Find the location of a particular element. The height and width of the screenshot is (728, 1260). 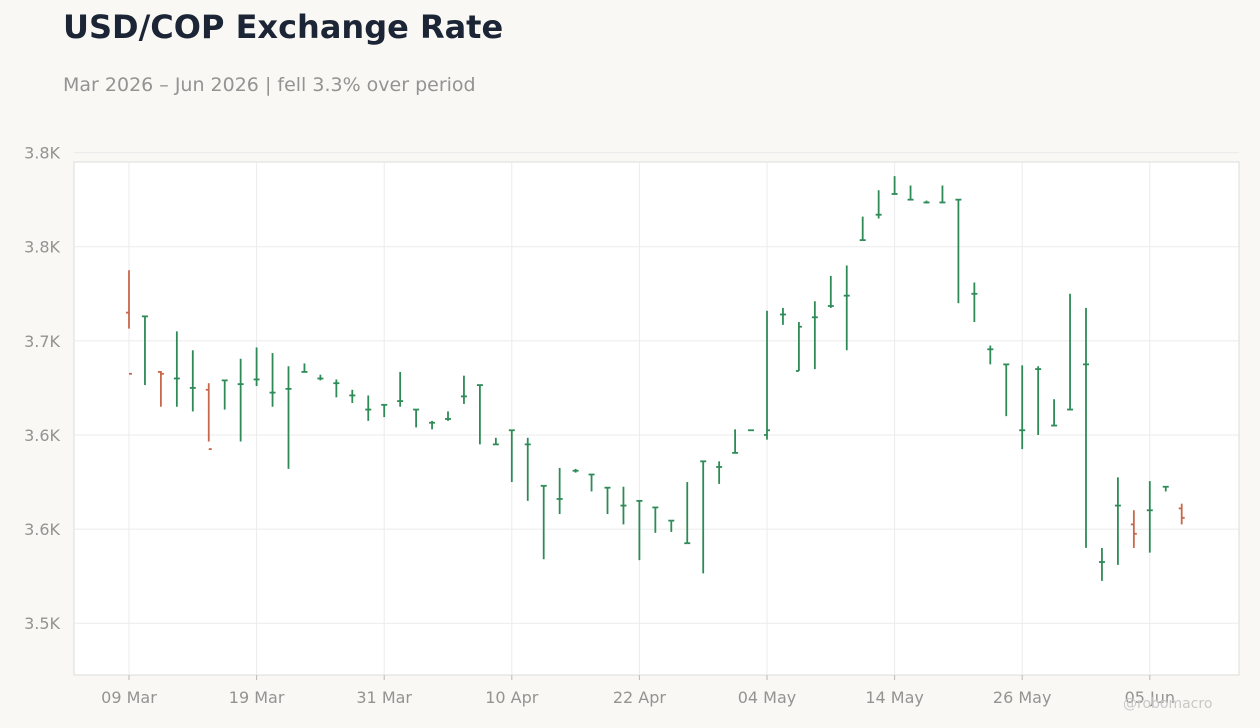

x-tick-label: 26 May is located at coordinates (1022, 697).